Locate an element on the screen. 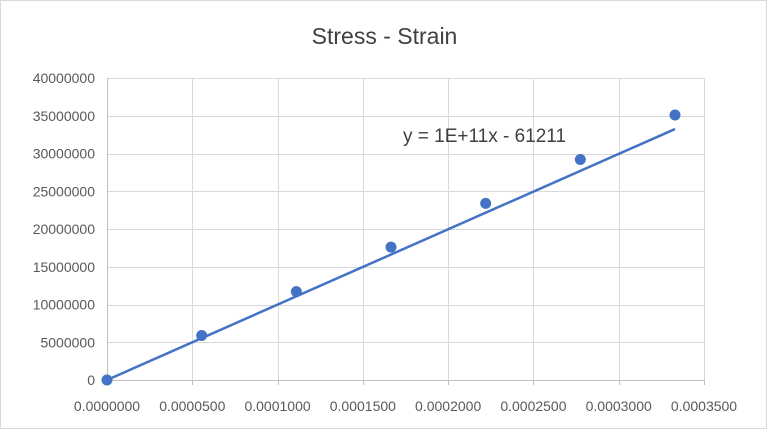 The image size is (767, 430). x-tick-label: 0.0003500 is located at coordinates (704, 406).